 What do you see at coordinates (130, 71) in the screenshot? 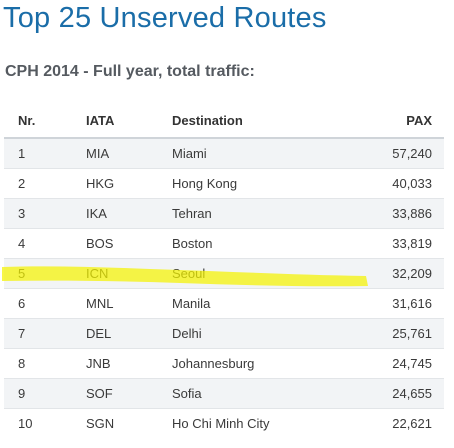
I see `table-subtitle: CPH 2014 - Full year, total traffic:` at bounding box center [130, 71].